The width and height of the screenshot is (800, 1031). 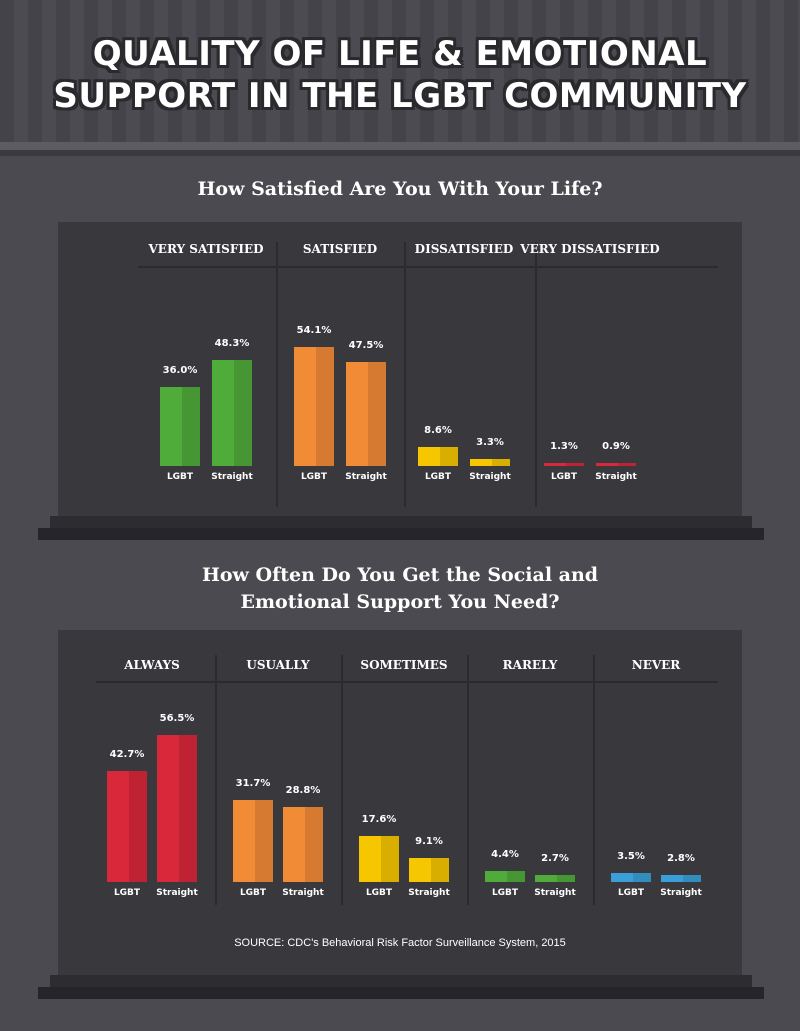 What do you see at coordinates (401, 981) in the screenshot?
I see `chart2-base-step` at bounding box center [401, 981].